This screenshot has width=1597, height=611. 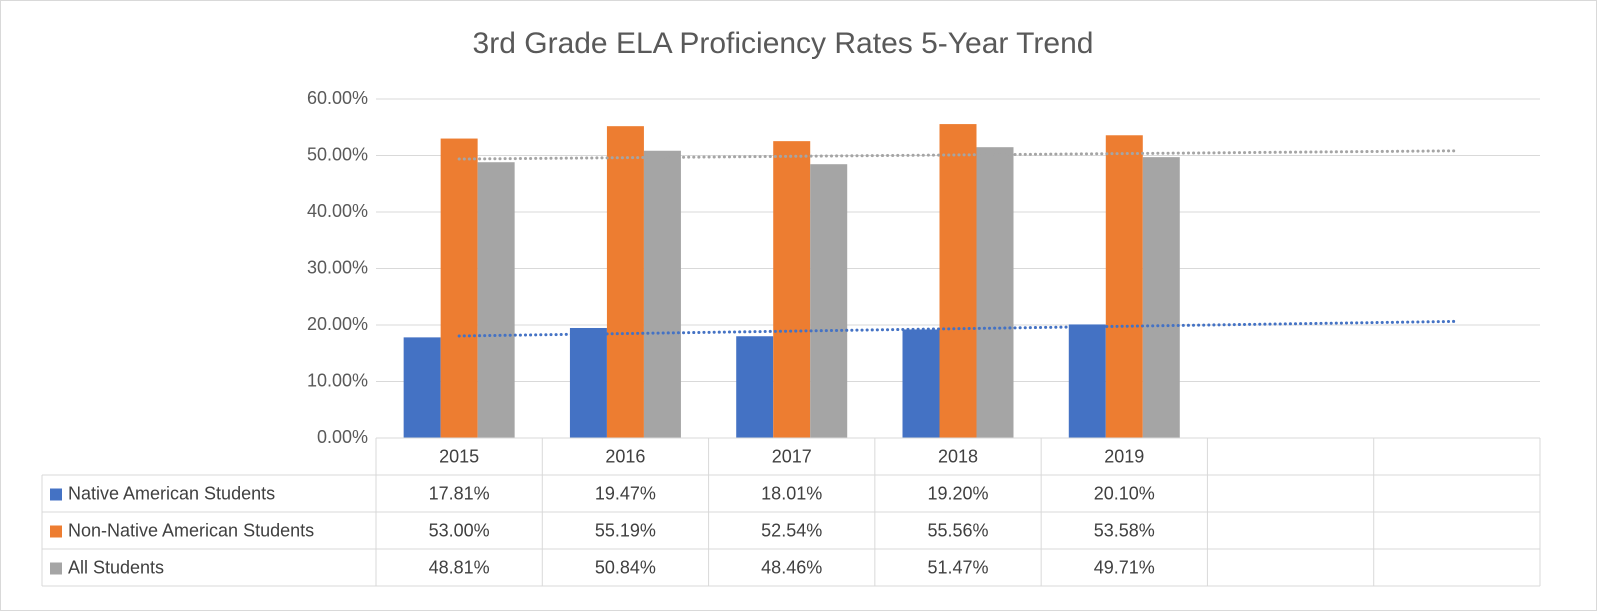 What do you see at coordinates (957, 493) in the screenshot?
I see `data-label: 19.20%` at bounding box center [957, 493].